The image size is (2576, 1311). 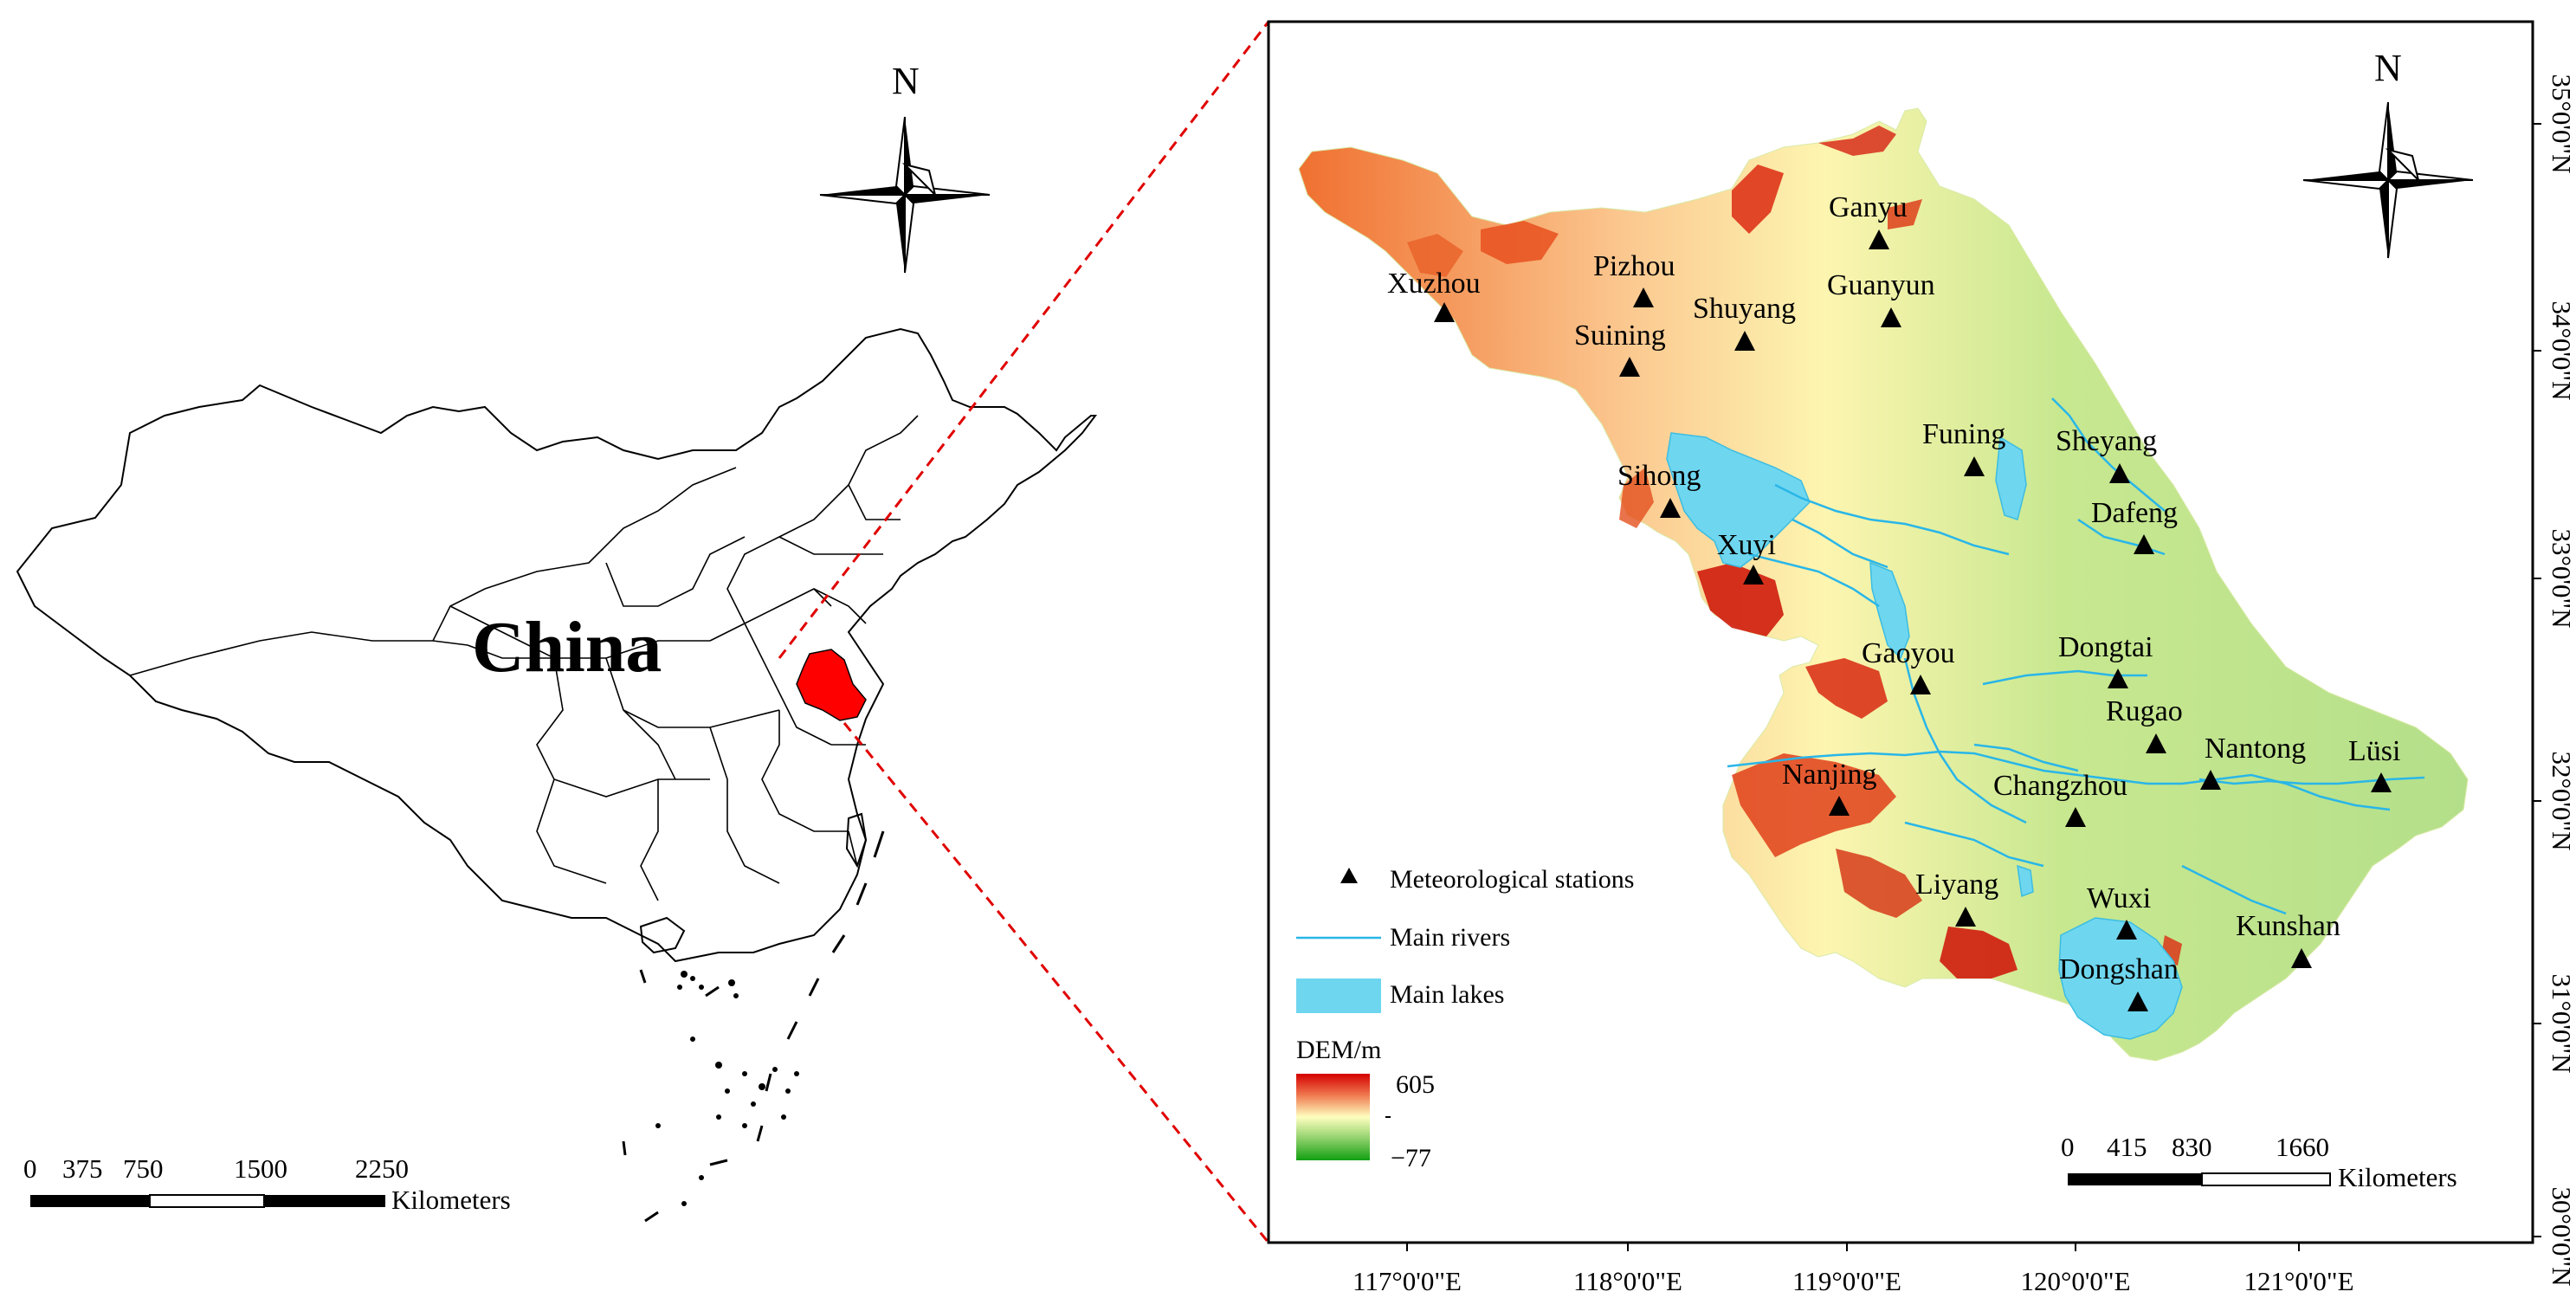 What do you see at coordinates (260, 1169) in the screenshot?
I see `scale-left-tick-3: 1500` at bounding box center [260, 1169].